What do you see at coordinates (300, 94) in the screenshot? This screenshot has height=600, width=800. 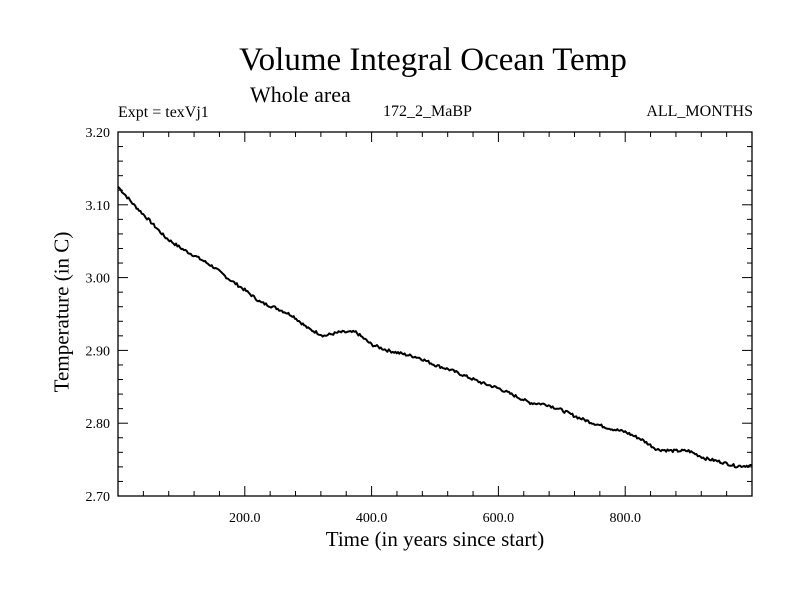 I see `chart-subtitle: Whole area` at bounding box center [300, 94].